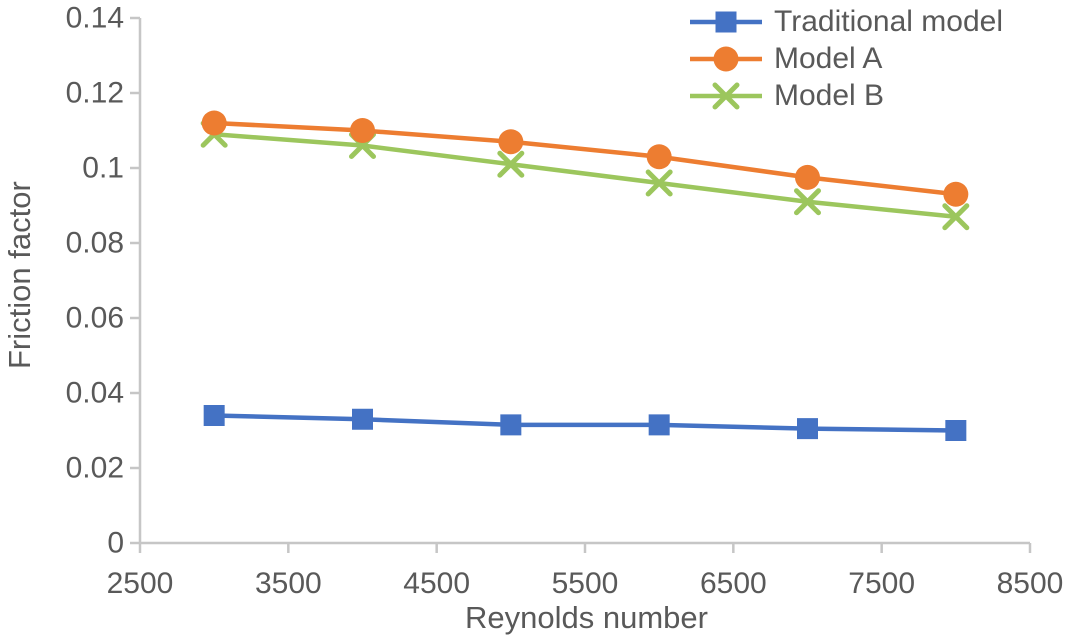 This screenshot has width=1081, height=643. What do you see at coordinates (881, 583) in the screenshot?
I see `x-tick-label: 7500` at bounding box center [881, 583].